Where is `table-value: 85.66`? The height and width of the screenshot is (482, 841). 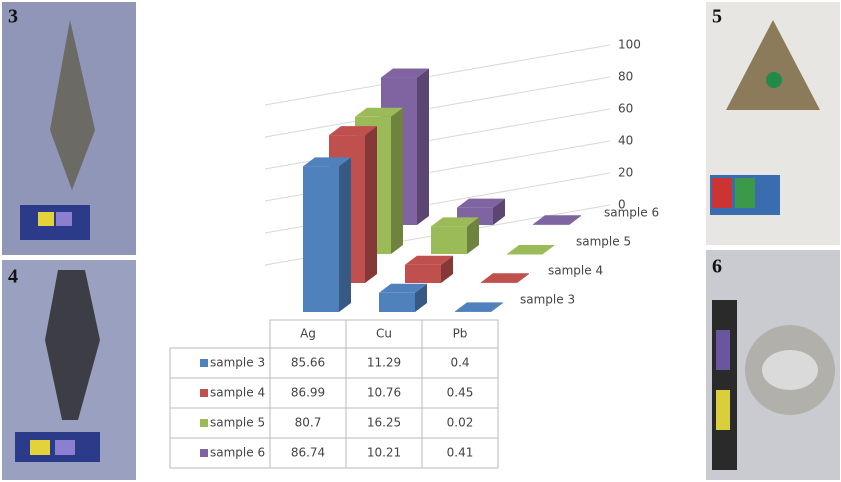 table-value: 85.66 is located at coordinates (308, 363).